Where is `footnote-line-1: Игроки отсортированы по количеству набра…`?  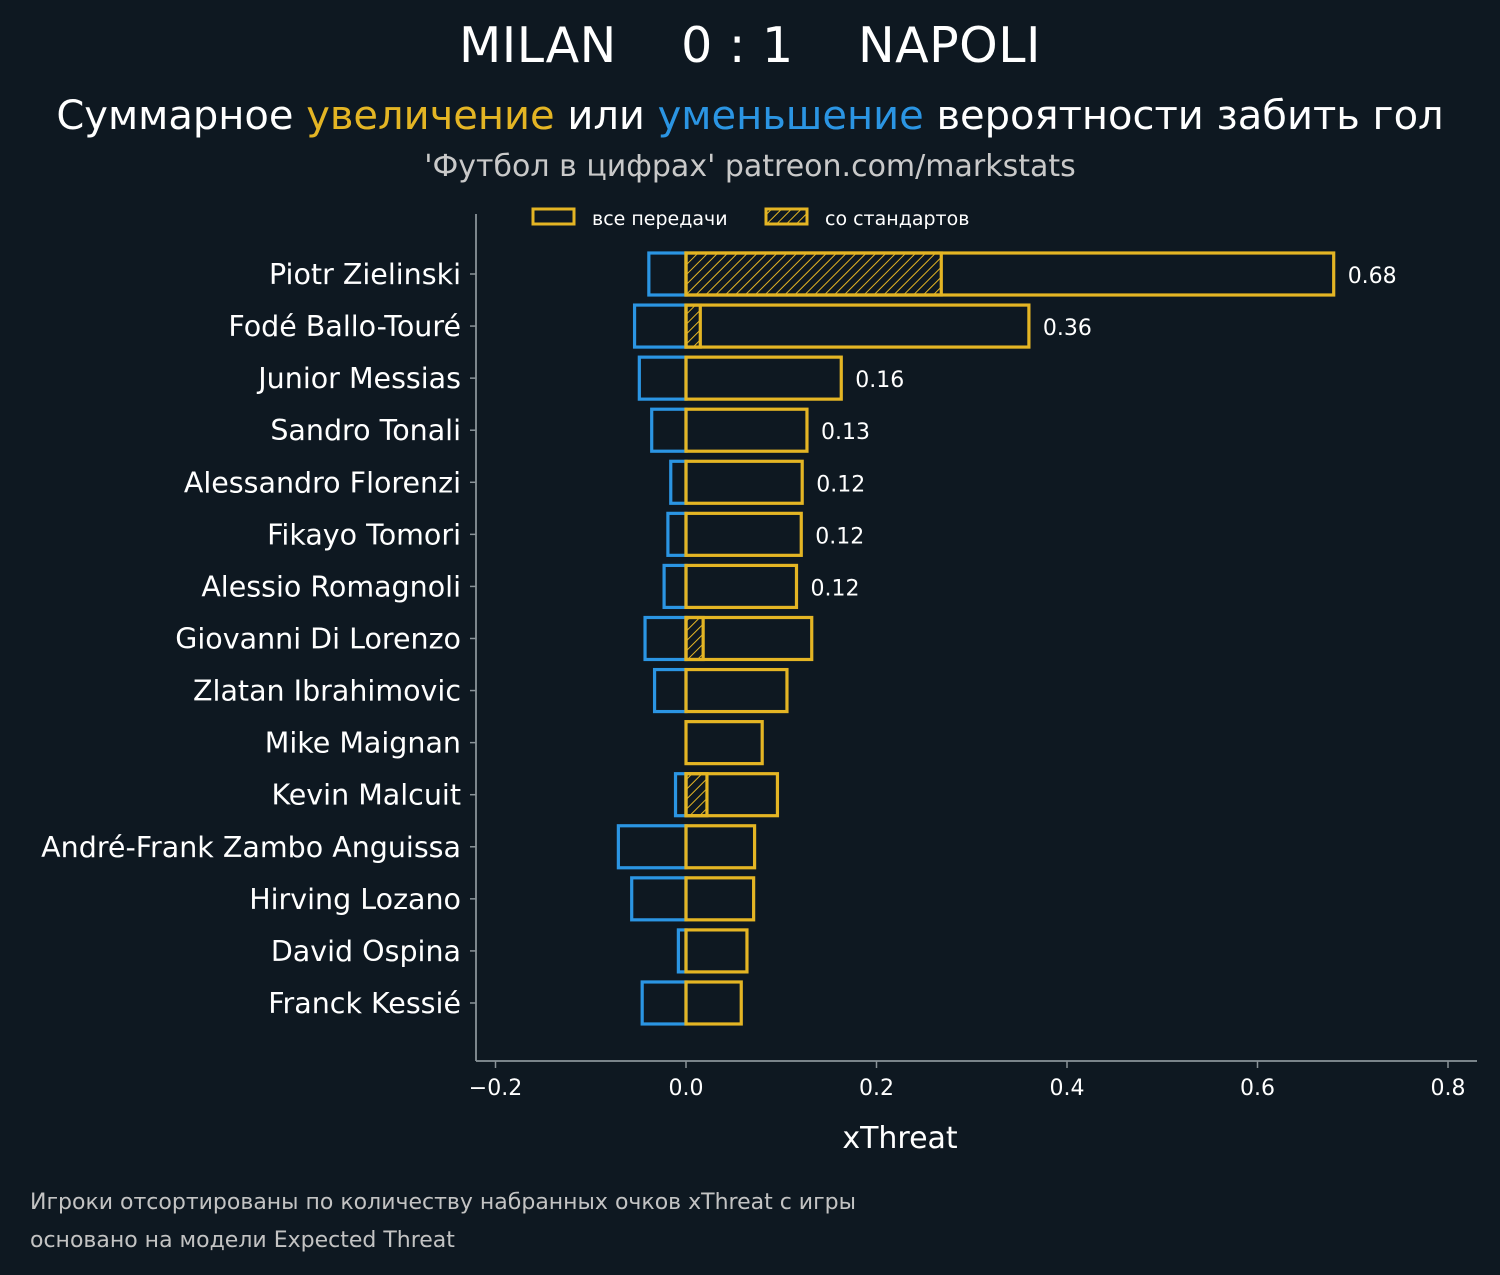
footnote-line-1: Игроки отсортированы по количеству набра… is located at coordinates (443, 1202).